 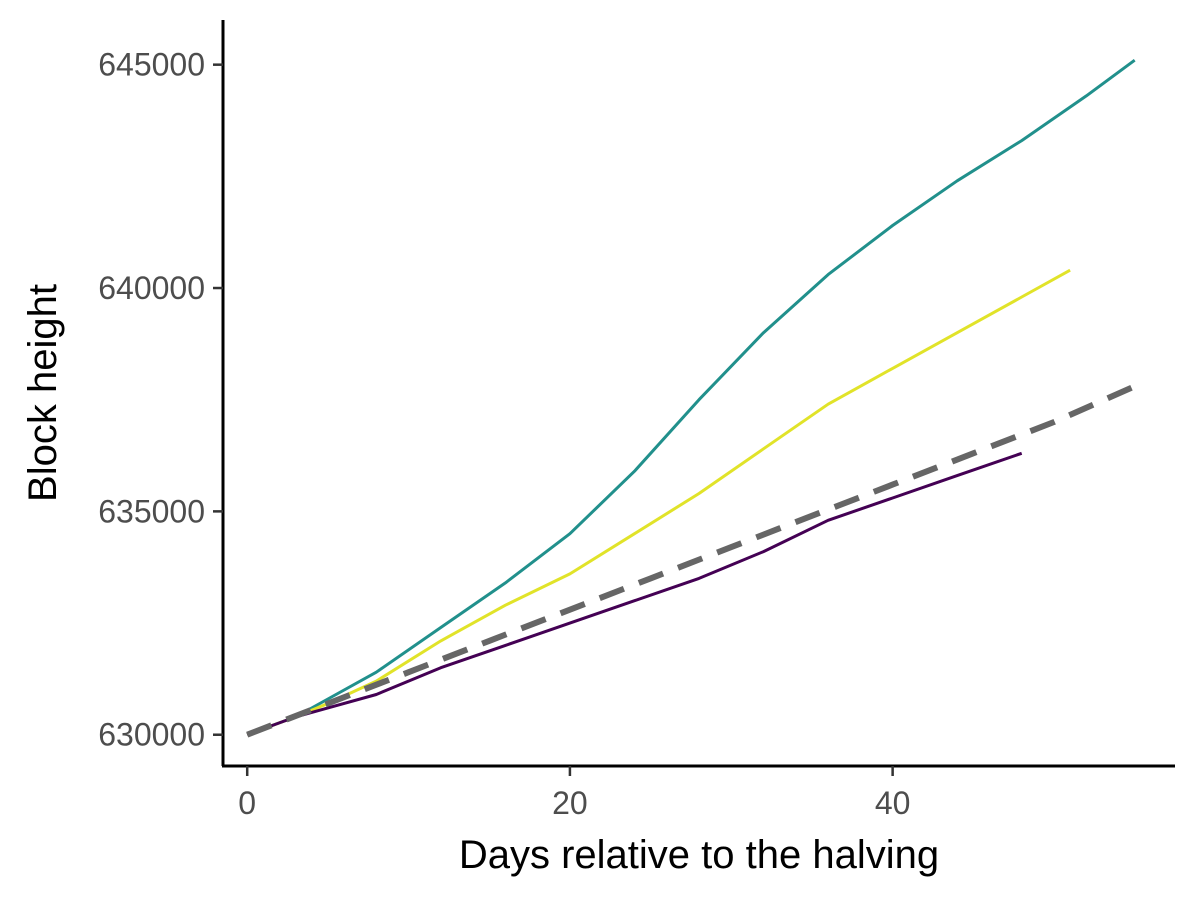 I want to click on x-axis-title: Days relative to the halving, so click(x=699, y=855).